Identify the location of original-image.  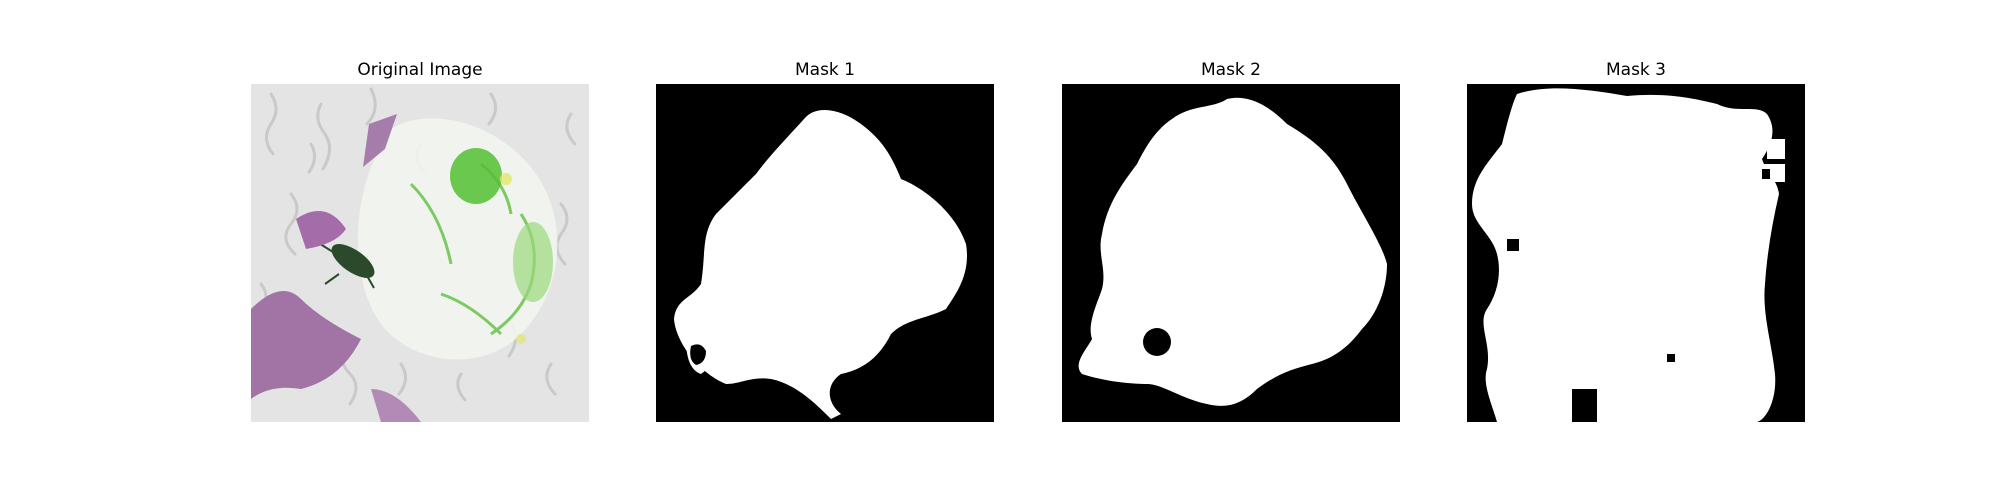
(420, 253).